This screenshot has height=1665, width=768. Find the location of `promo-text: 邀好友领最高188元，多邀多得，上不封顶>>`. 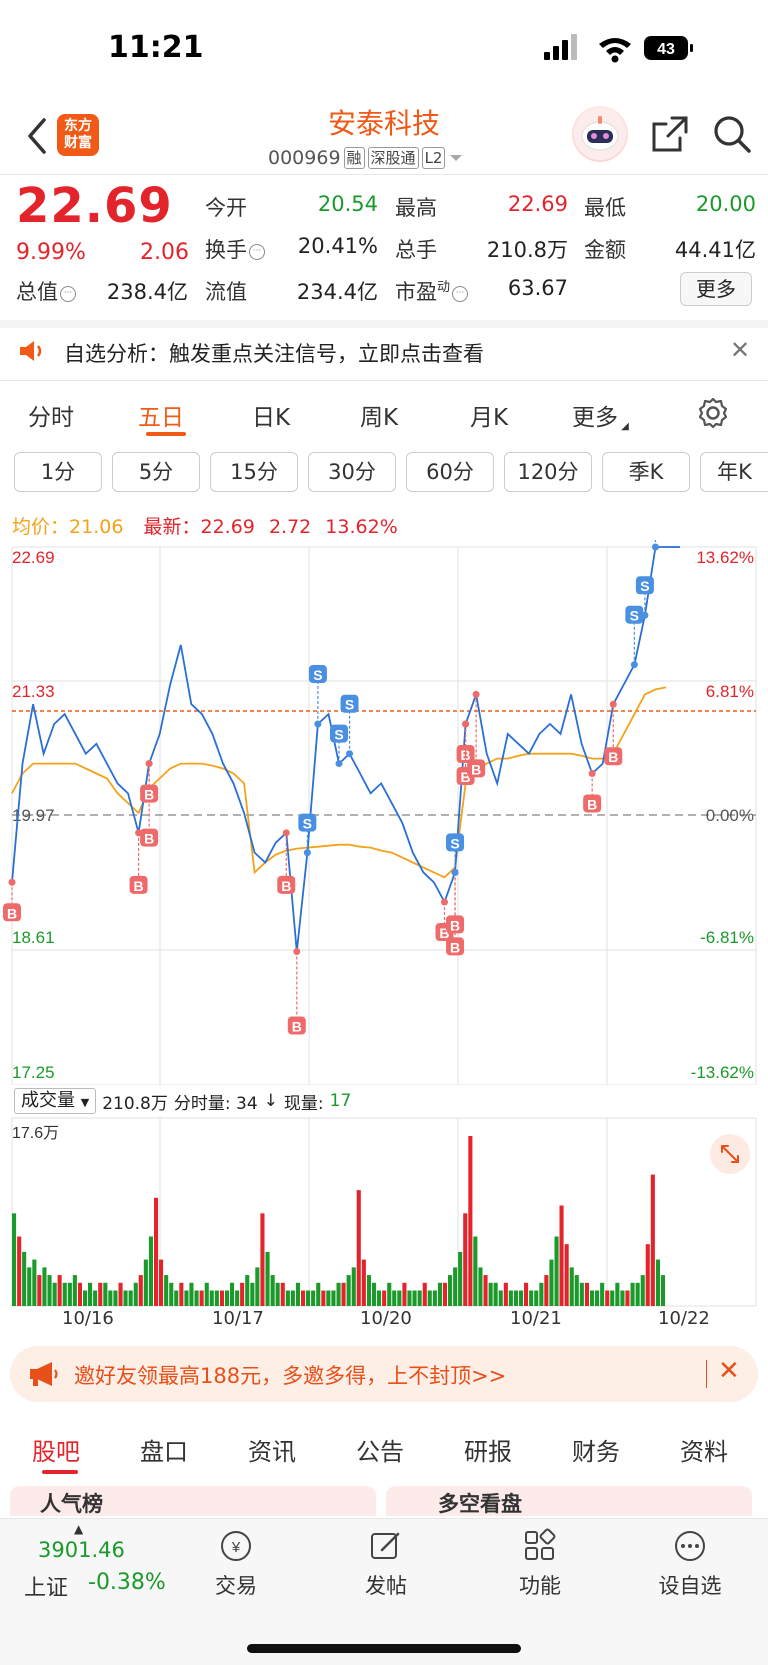

promo-text: 邀好友领最高188元，多邀多得，上不封顶>> is located at coordinates (290, 1376).